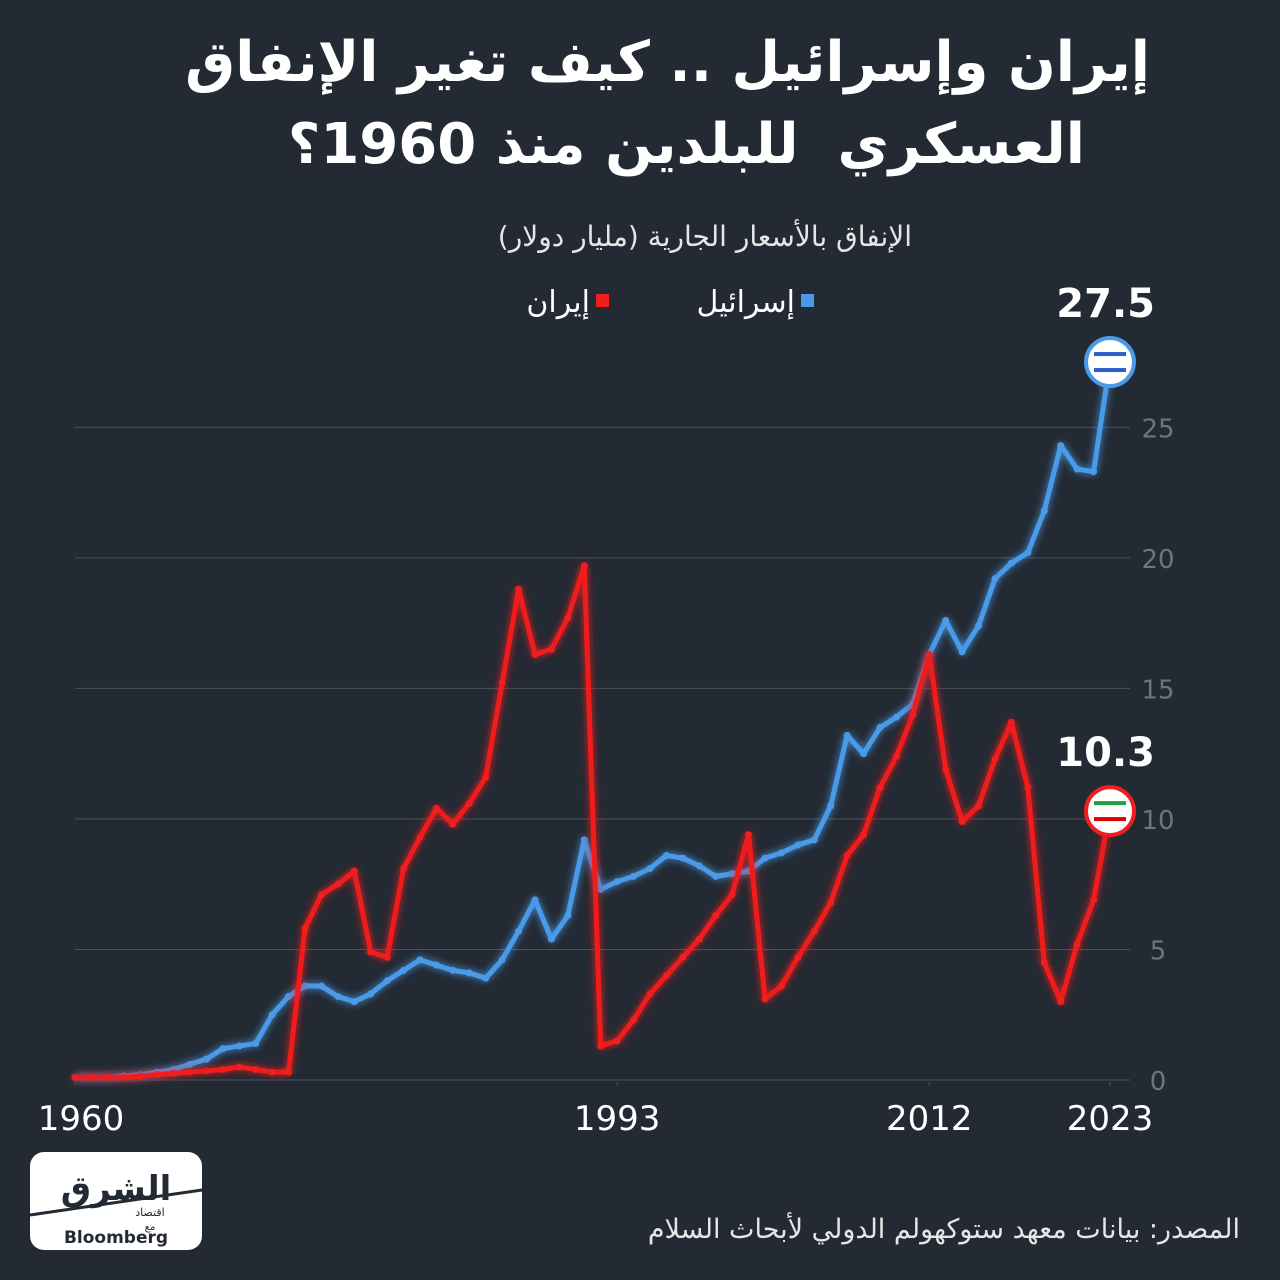 The height and width of the screenshot is (1280, 1280). What do you see at coordinates (1105, 304) in the screenshot?
I see `end-label: 27.5` at bounding box center [1105, 304].